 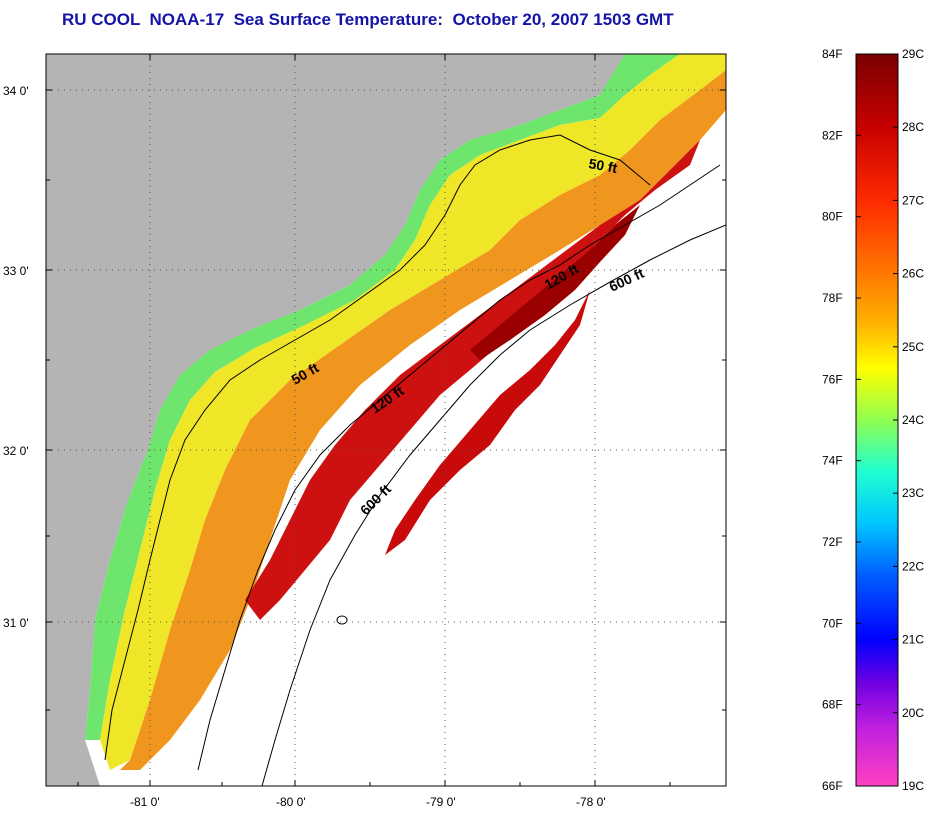 I want to click on lon-label: -81 0', so click(x=145, y=802).